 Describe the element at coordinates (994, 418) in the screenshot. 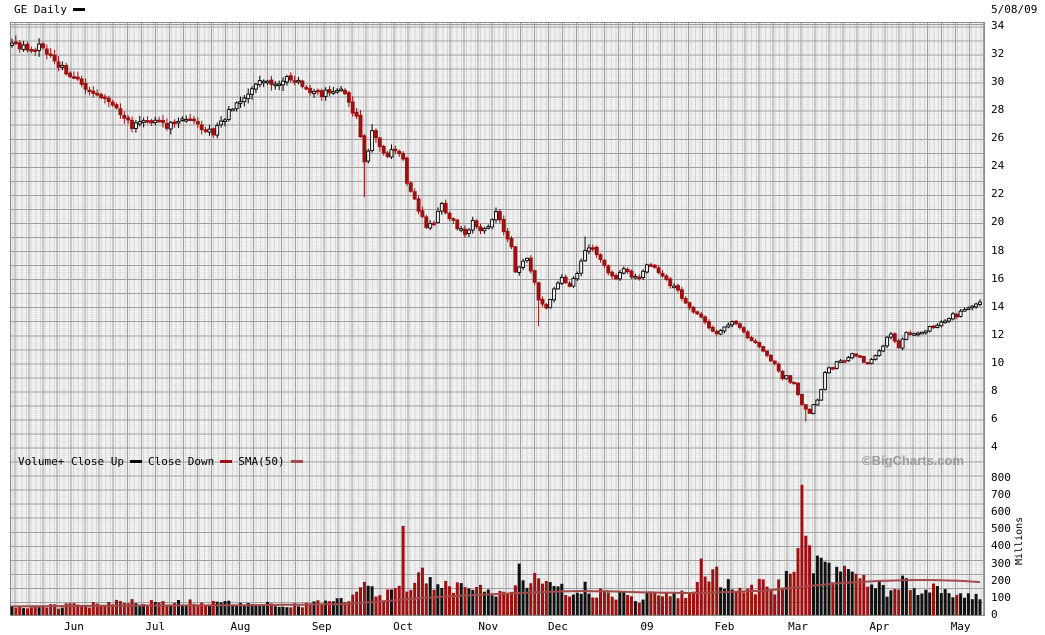

I see `price-tick-label: 6` at that location.